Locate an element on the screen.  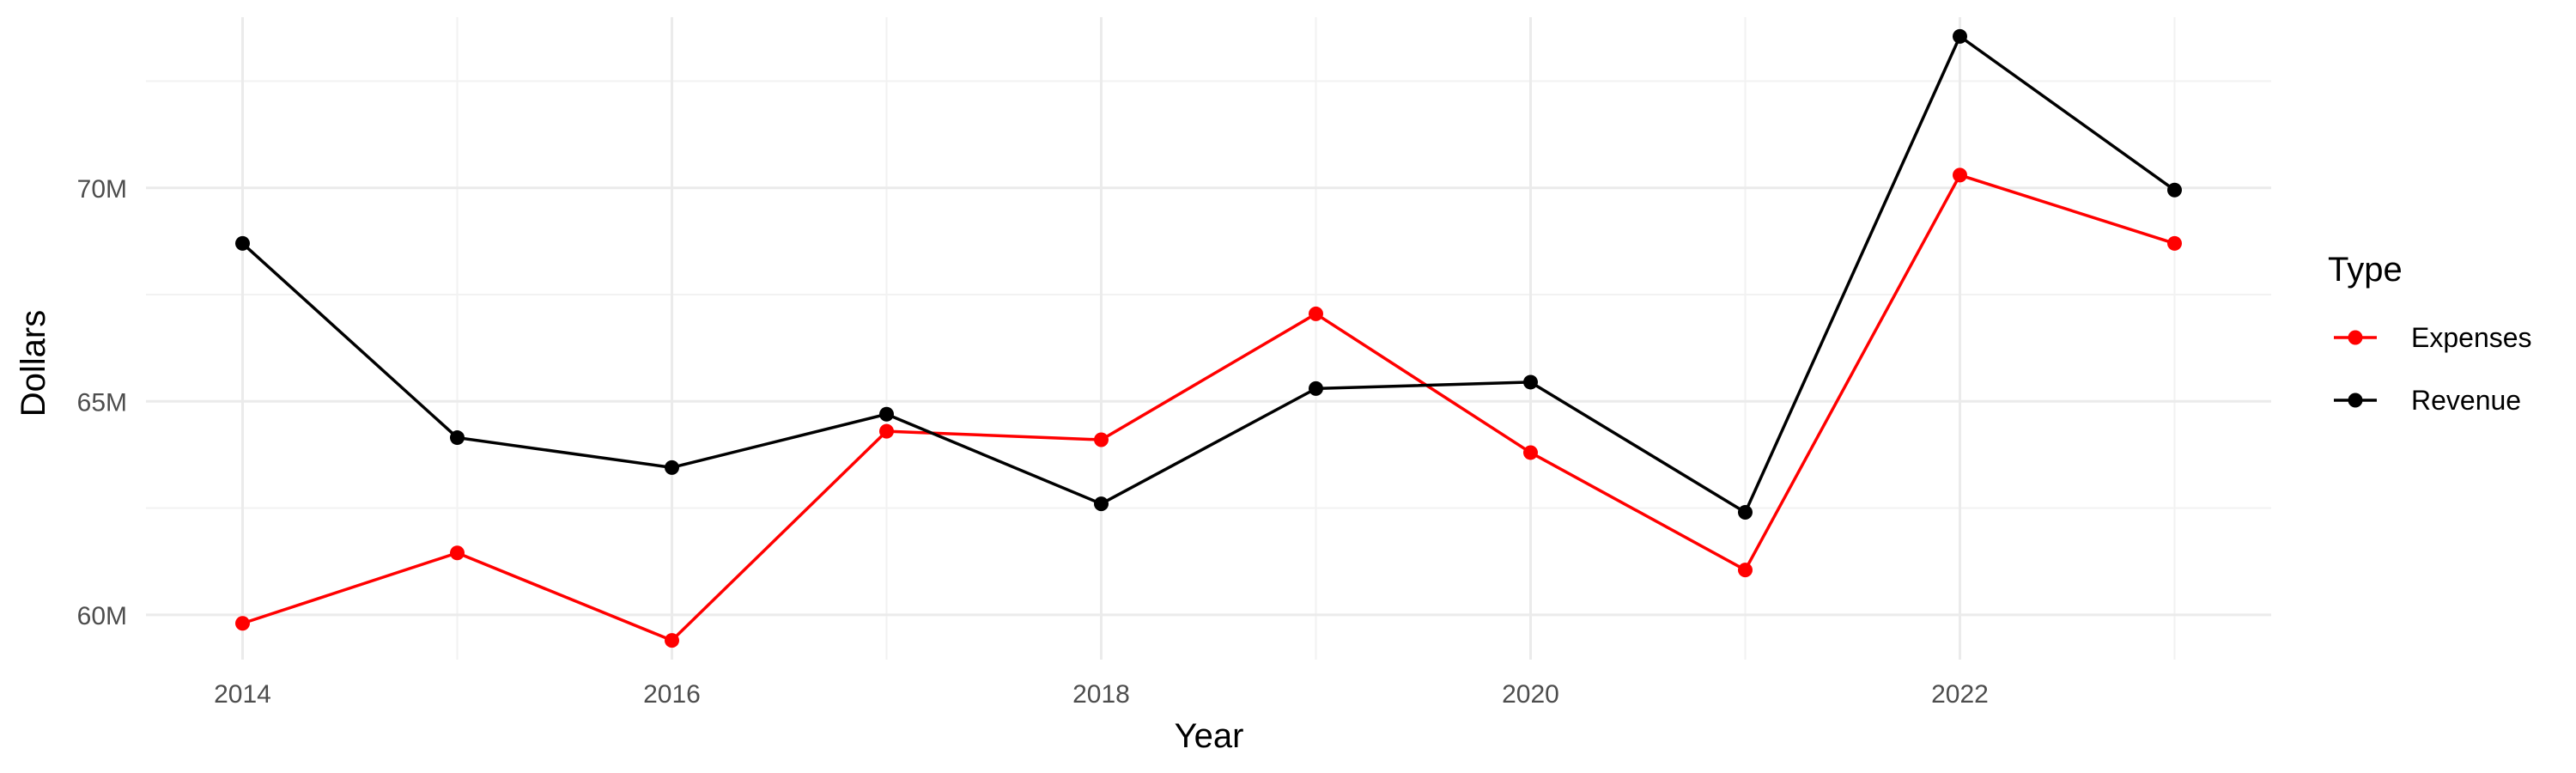
x-tick-label: 2018 is located at coordinates (1101, 694).